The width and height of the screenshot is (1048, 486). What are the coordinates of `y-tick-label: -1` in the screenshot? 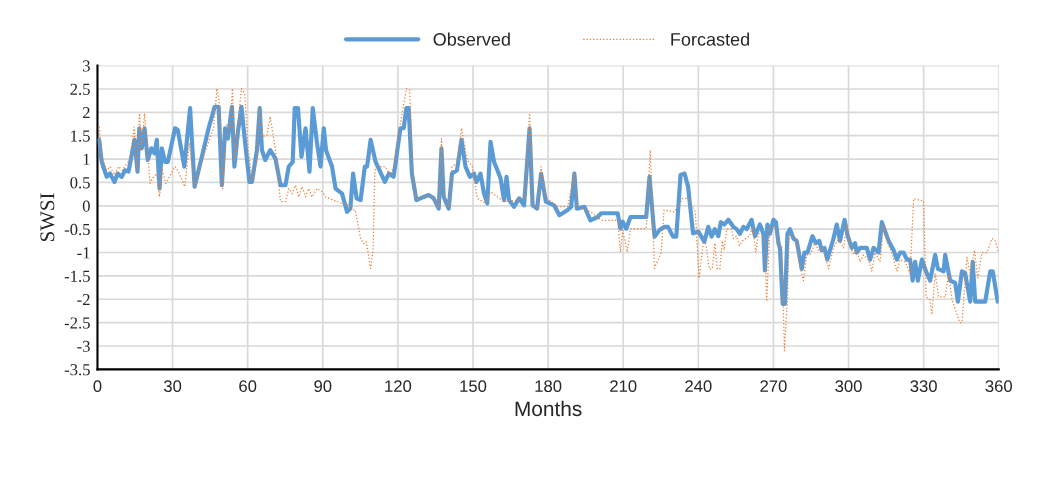 It's located at (83, 253).